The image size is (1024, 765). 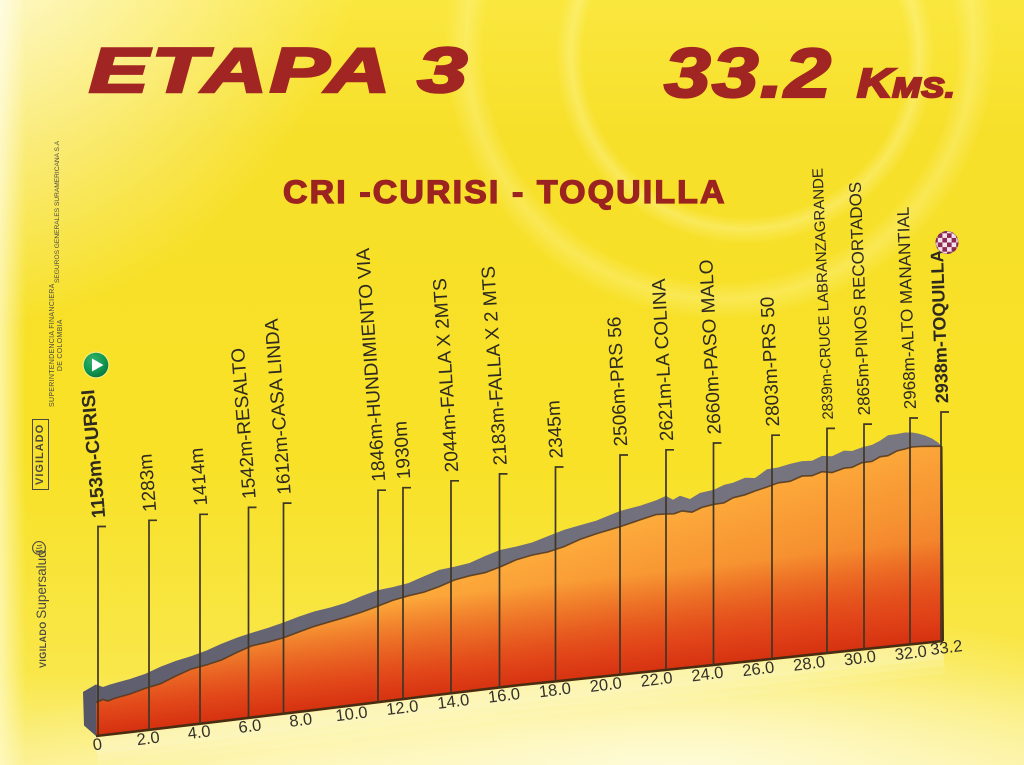 I want to click on svg-text: 2839m-CRUCE LABRANZAGRANDE, so click(x=823, y=294).